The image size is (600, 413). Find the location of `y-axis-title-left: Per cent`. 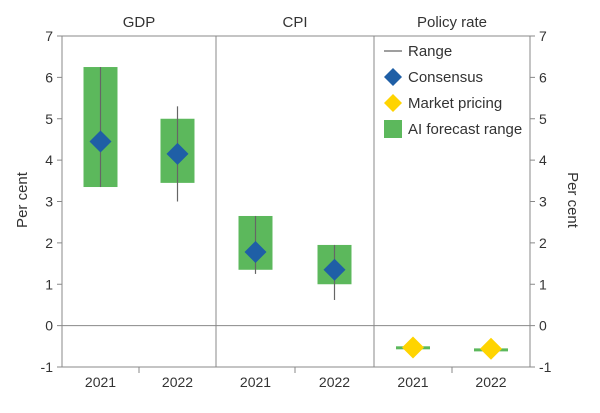

y-axis-title-left: Per cent is located at coordinates (22, 199).